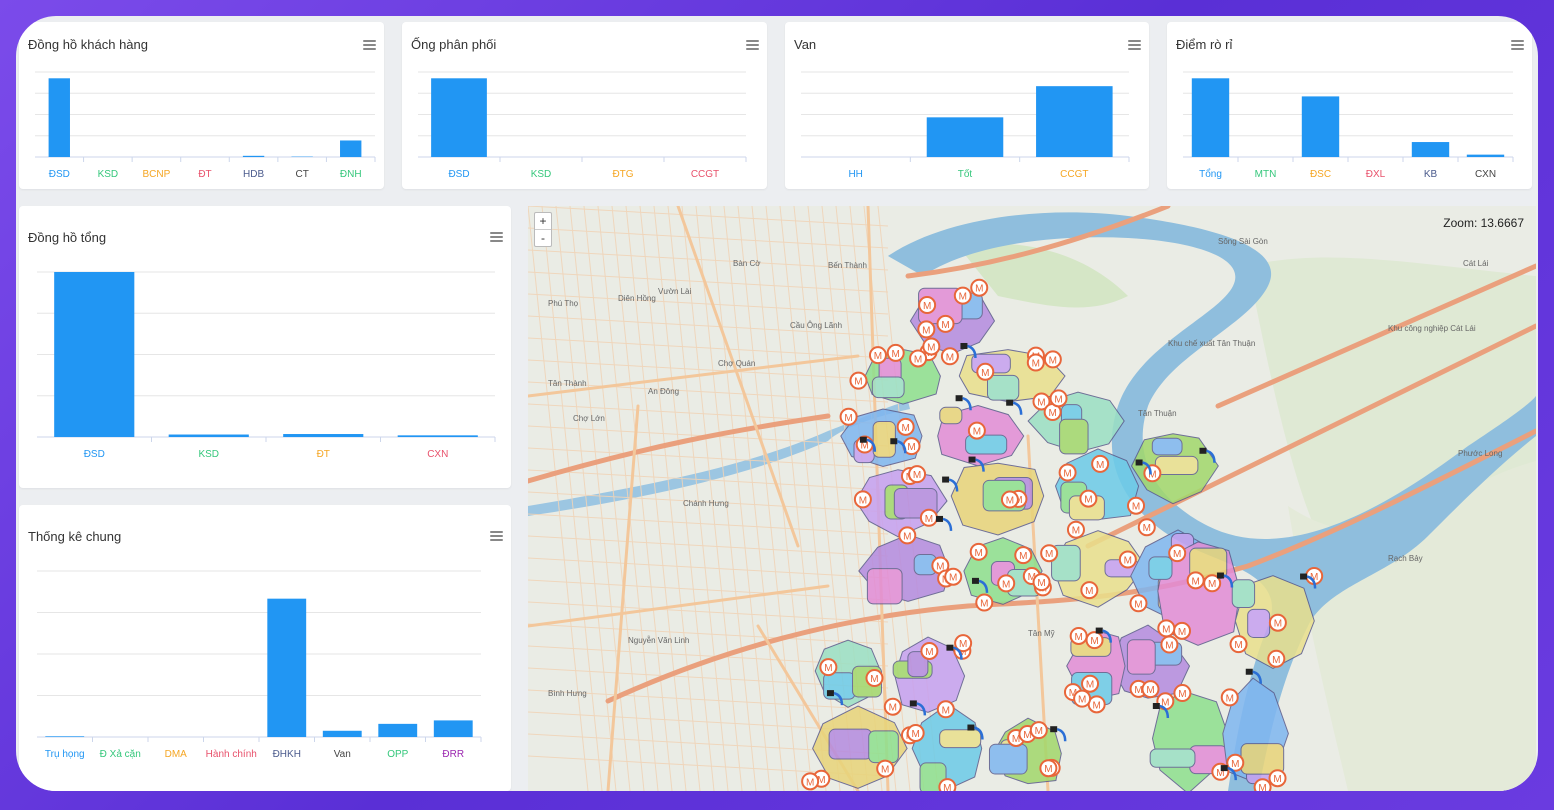  What do you see at coordinates (543, 237) in the screenshot?
I see `zoom-out-button: -` at bounding box center [543, 237].